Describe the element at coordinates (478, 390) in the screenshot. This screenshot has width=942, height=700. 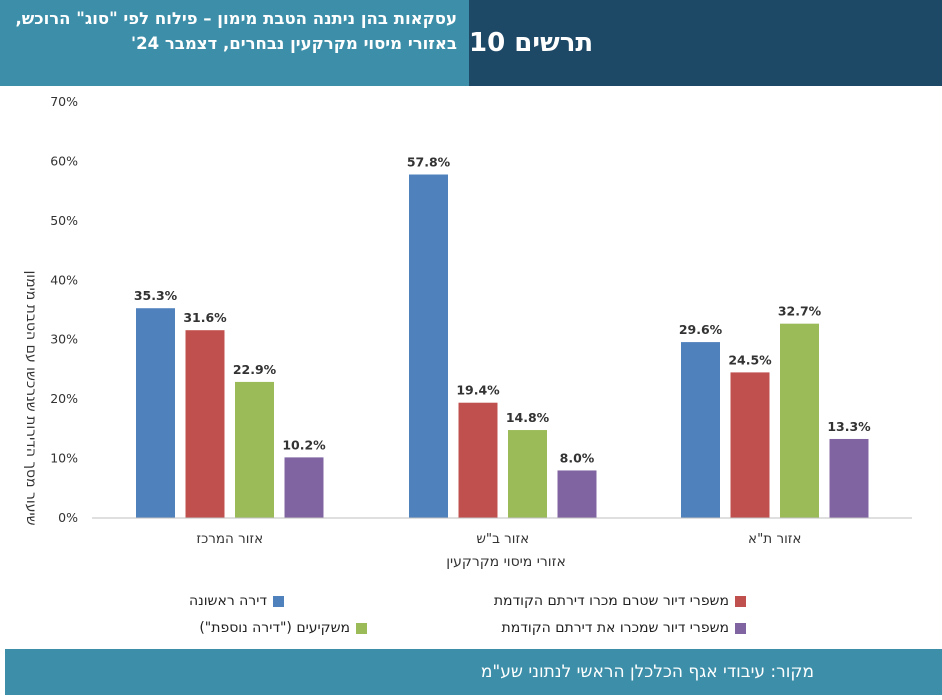
I see `data-label: 19.4%` at that location.